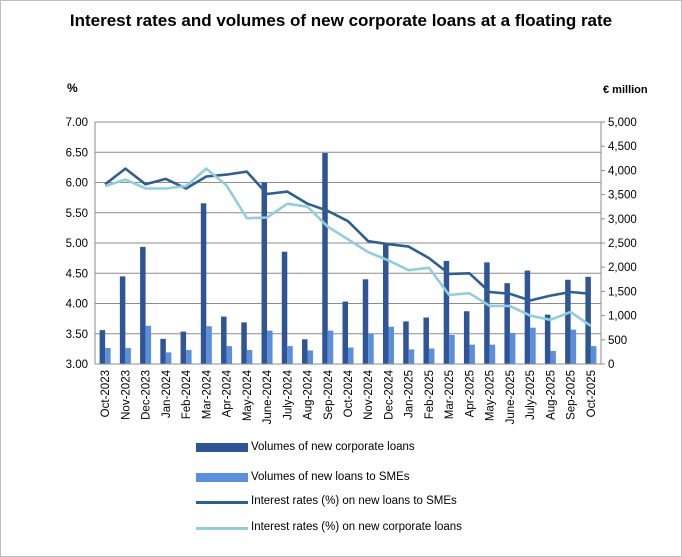 The height and width of the screenshot is (557, 682). What do you see at coordinates (622, 147) in the screenshot?
I see `y-right-tick-label: 4,500` at bounding box center [622, 147].